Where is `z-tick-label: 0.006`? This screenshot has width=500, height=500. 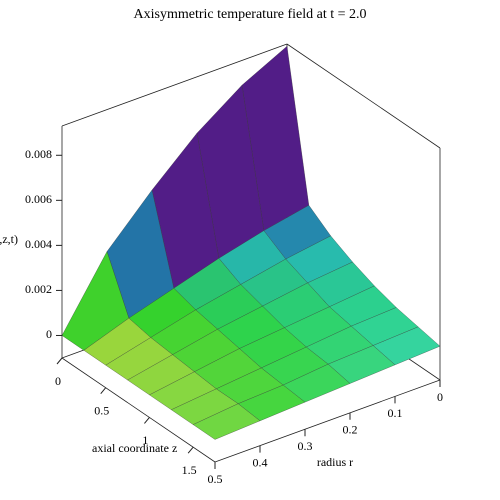
z-tick-label: 0.006 is located at coordinates (38, 199).